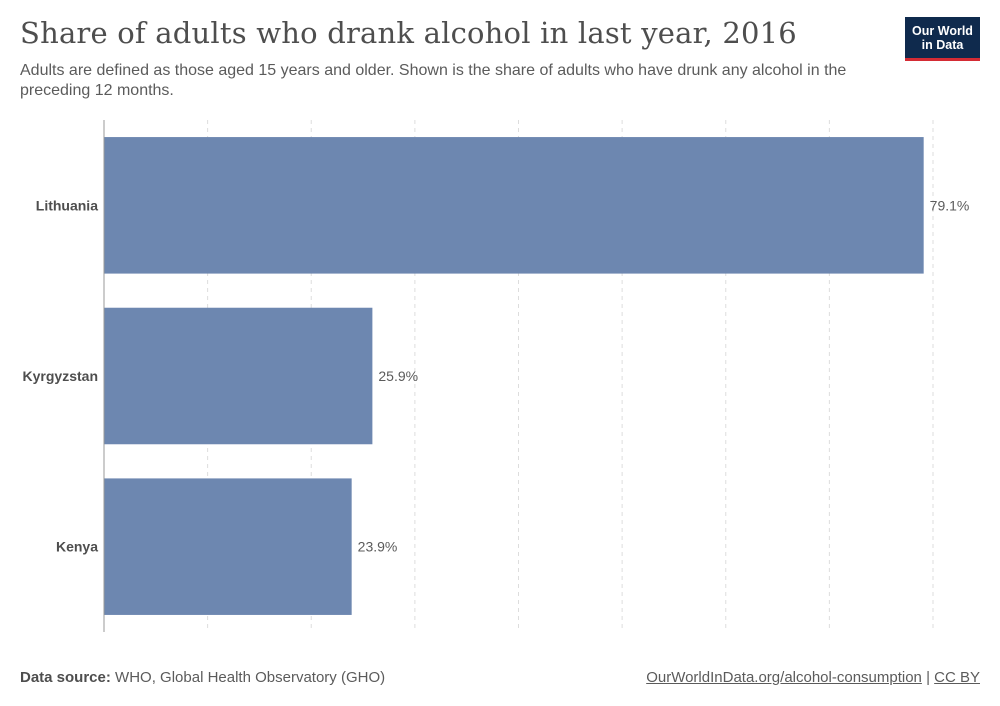 The width and height of the screenshot is (1000, 706). I want to click on category-label: Kenya, so click(77, 547).